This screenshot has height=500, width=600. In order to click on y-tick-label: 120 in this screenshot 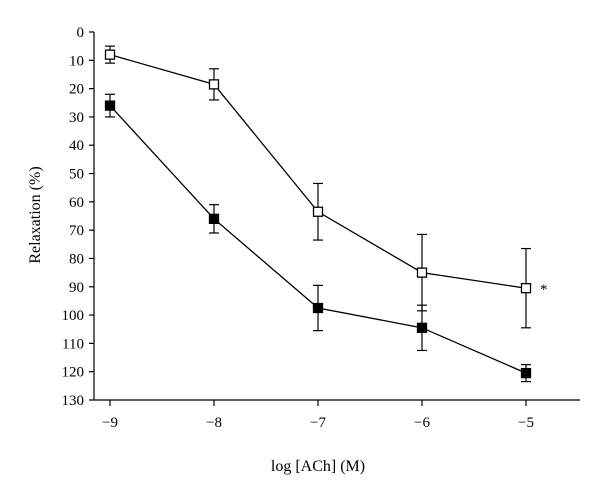, I will do `click(73, 373)`.